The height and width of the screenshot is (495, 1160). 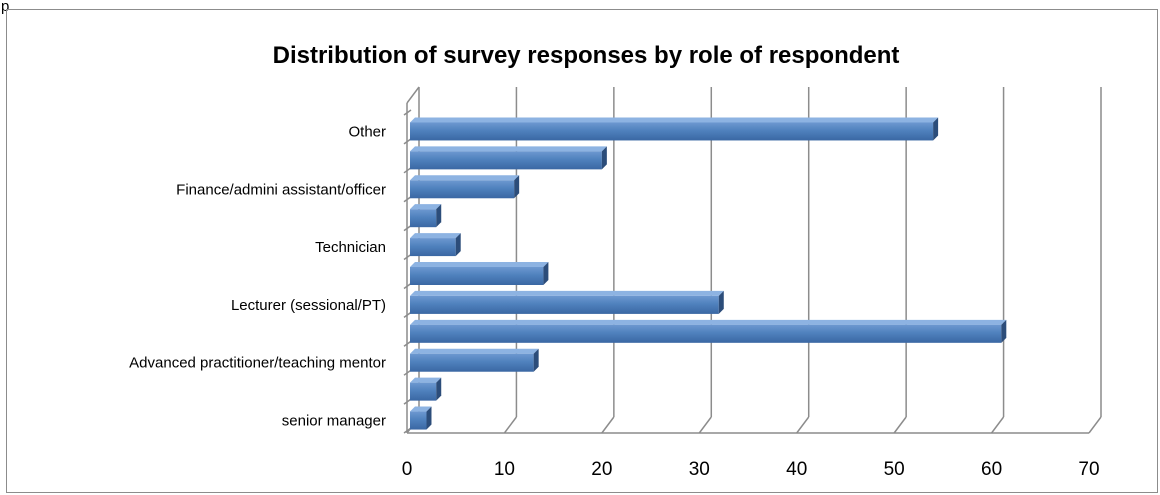 What do you see at coordinates (281, 189) in the screenshot?
I see `category-label-8: Finance/admini assistant/officer` at bounding box center [281, 189].